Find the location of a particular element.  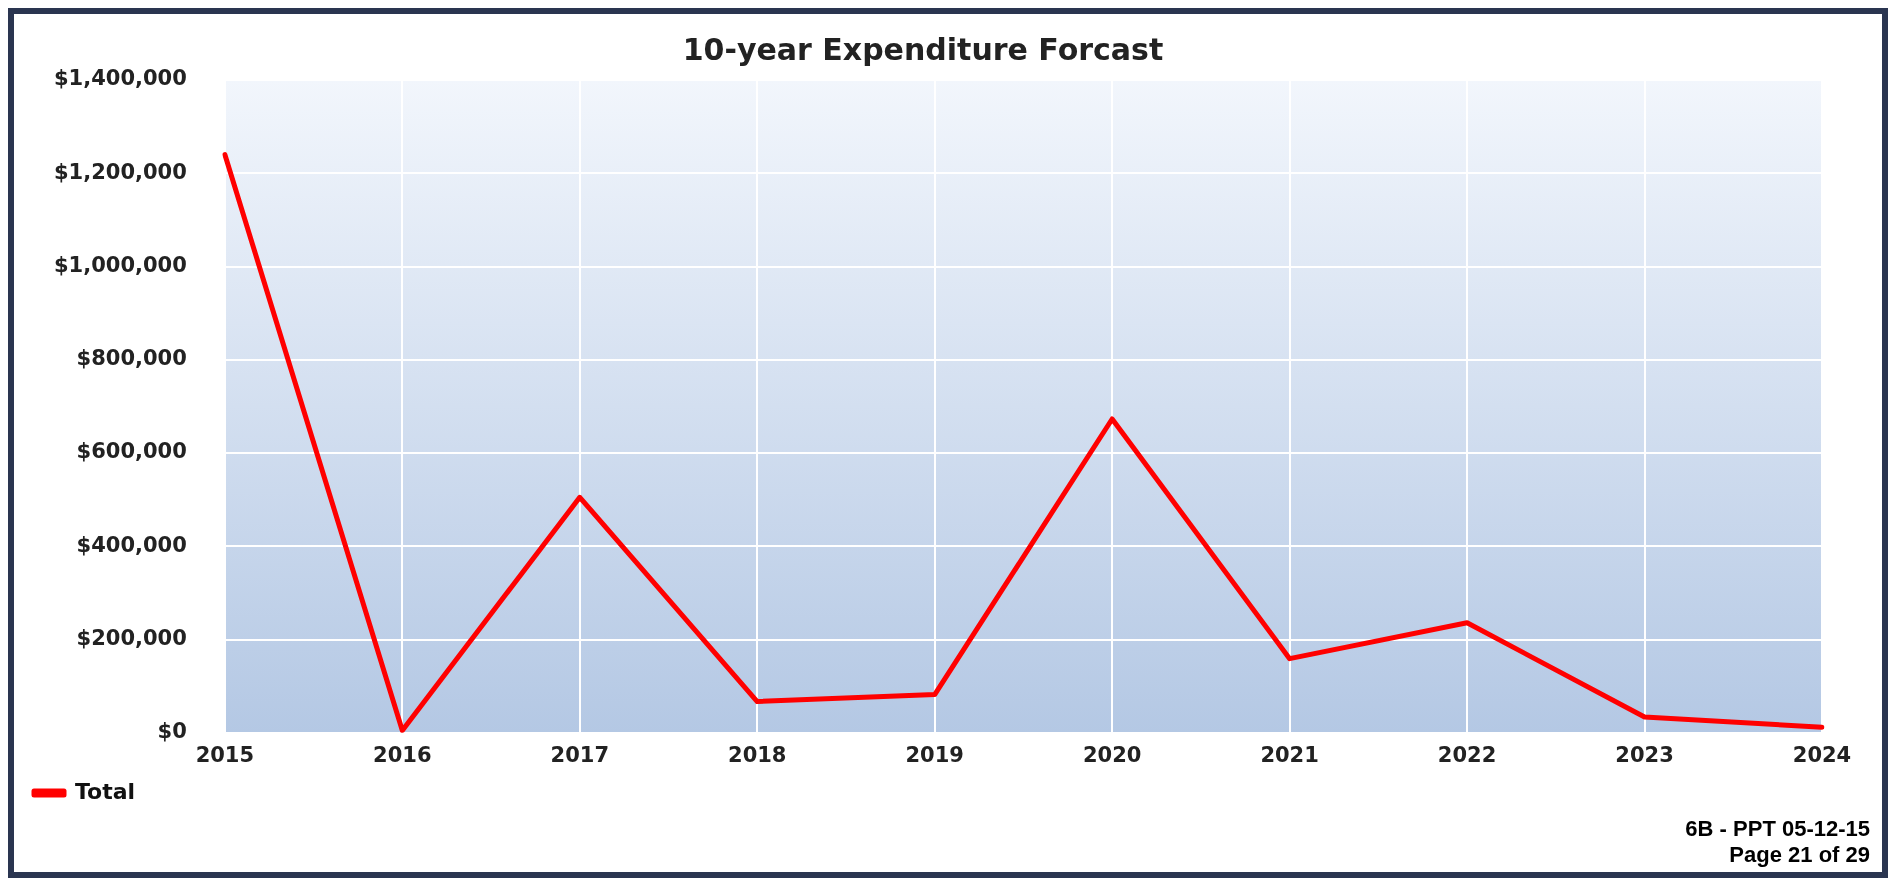

x-tick-label: 2016 is located at coordinates (402, 754).